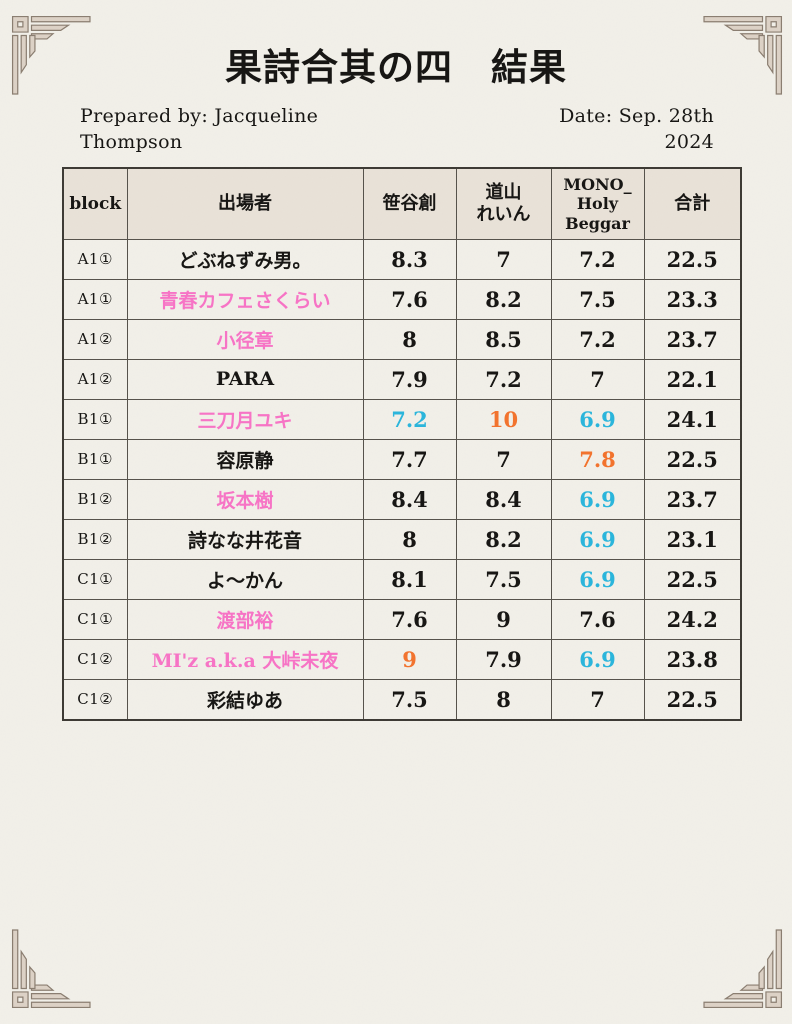 The image size is (792, 1024). I want to click on table-row: B1② 坂本樹 8.4 8.4 6.9 23.7, so click(402, 499).